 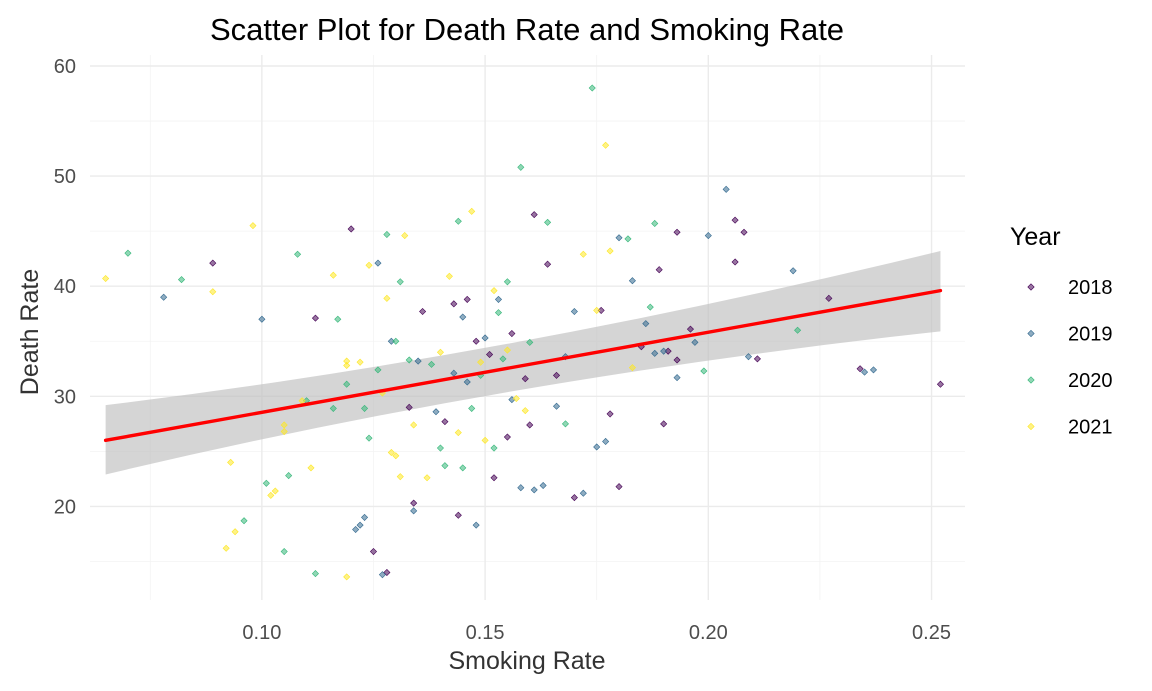 What do you see at coordinates (1031, 380) in the screenshot?
I see `legend-key-2020` at bounding box center [1031, 380].